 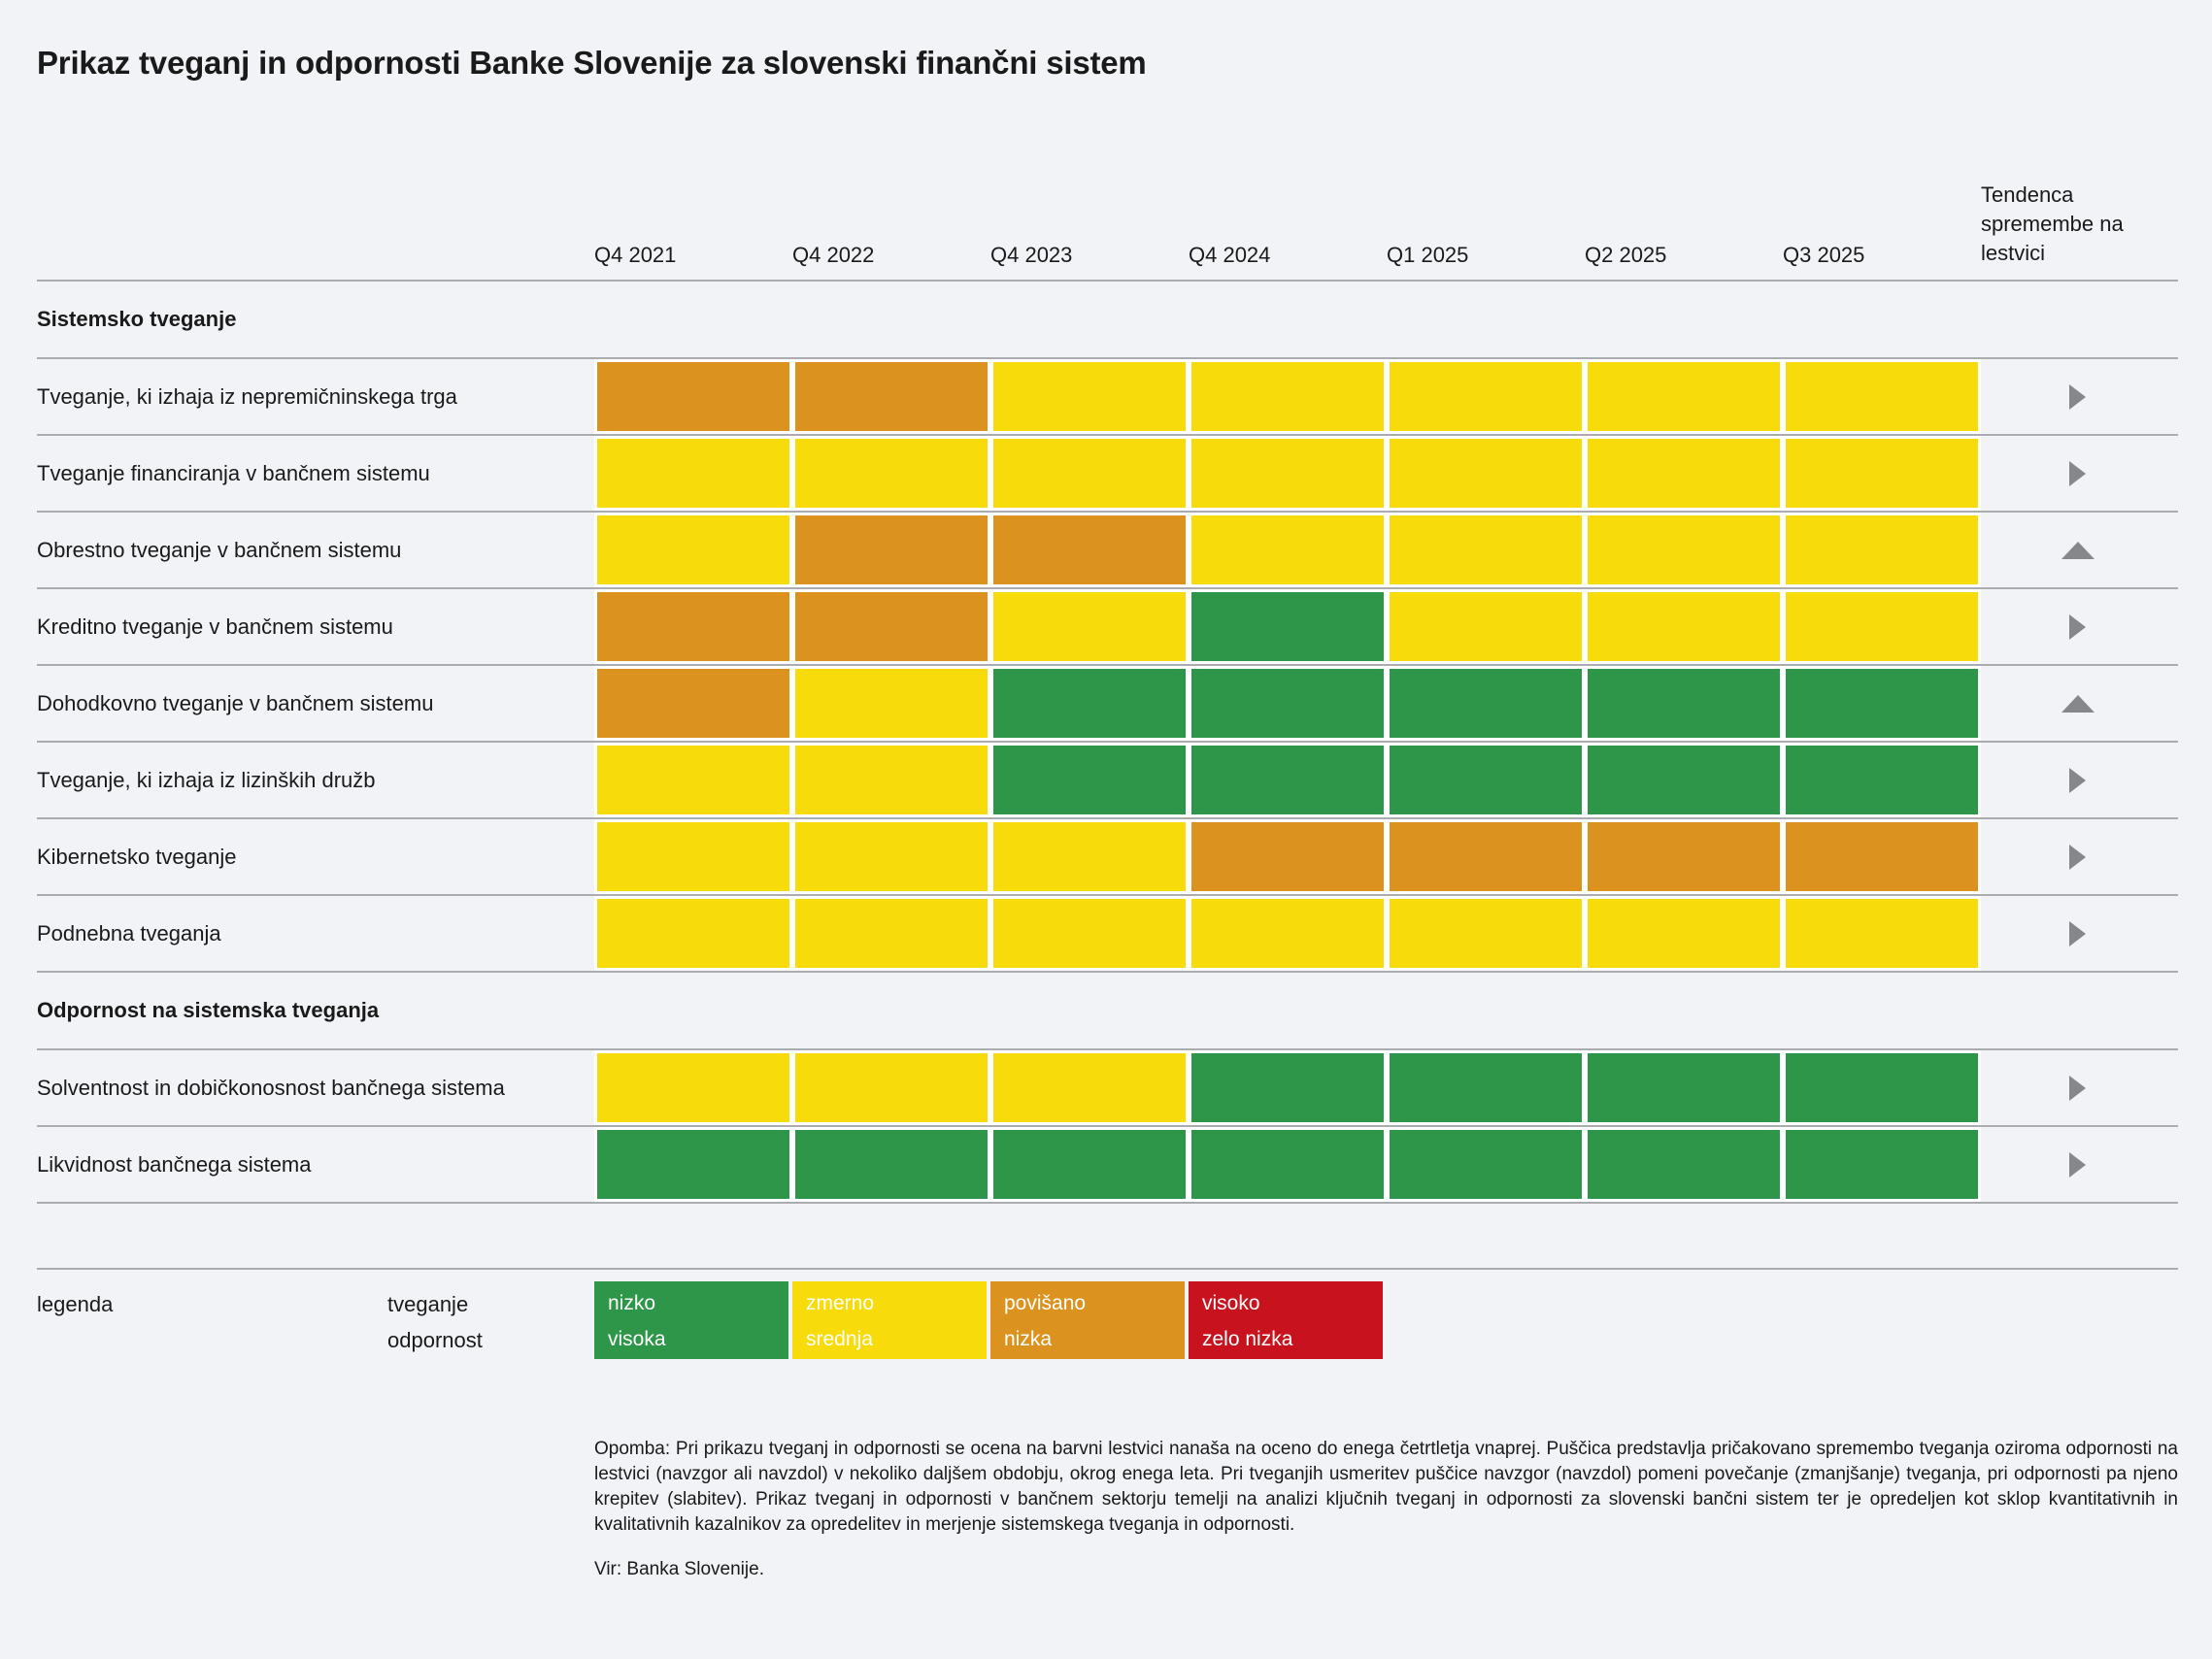 What do you see at coordinates (219, 549) in the screenshot?
I see `row-label: Obrestno tveganje v bančnem sistemu` at bounding box center [219, 549].